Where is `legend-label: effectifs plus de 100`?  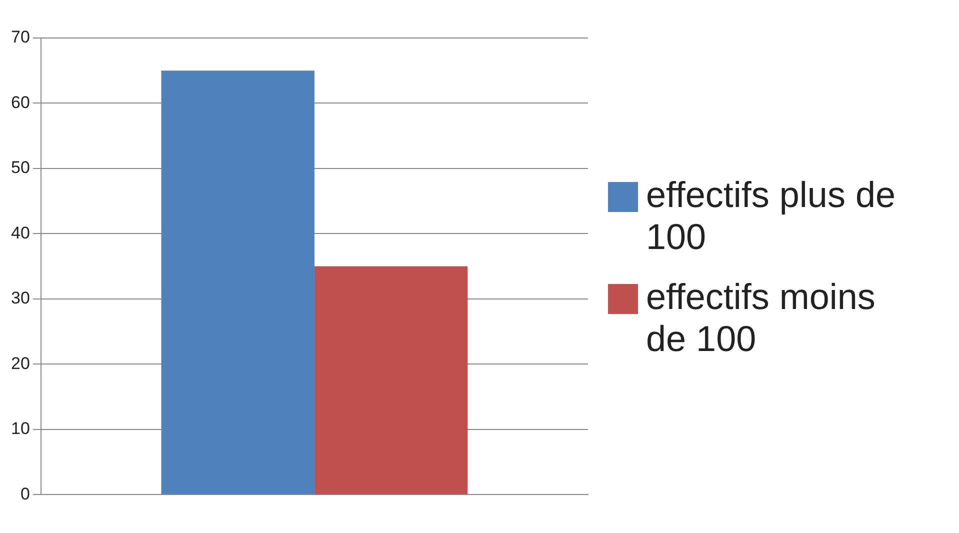
legend-label: effectifs plus de 100 is located at coordinates (771, 216).